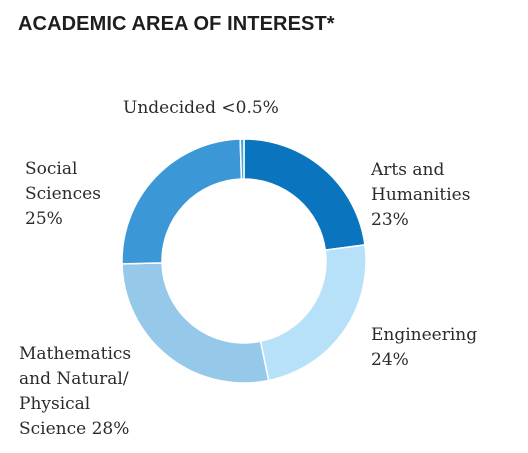 The height and width of the screenshot is (453, 528). I want to click on donut-slice-undecided, so click(242, 159).